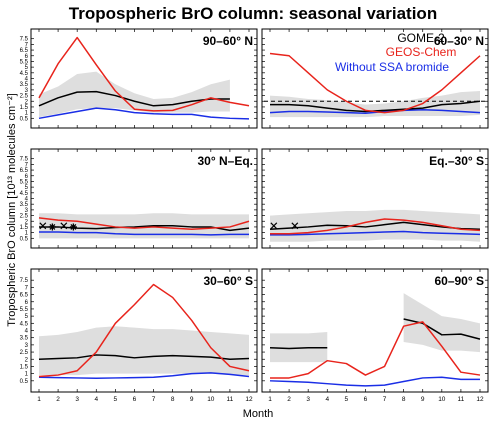 The height and width of the screenshot is (422, 500). What do you see at coordinates (116, 399) in the screenshot?
I see `x-tick-label: 5` at bounding box center [116, 399].